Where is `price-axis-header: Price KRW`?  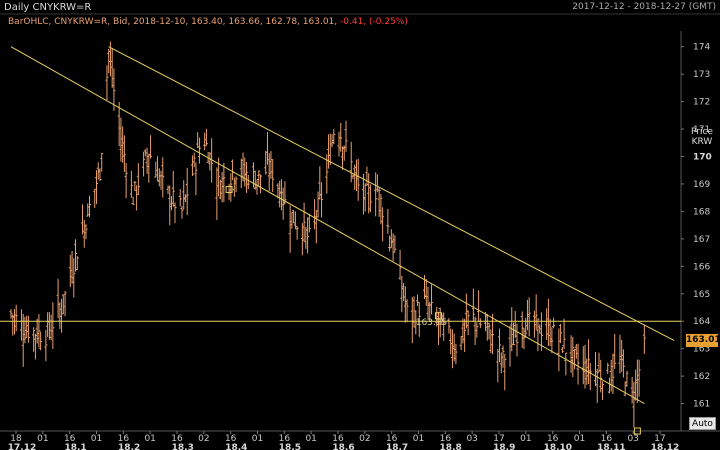
price-axis-header: Price KRW is located at coordinates (702, 137).